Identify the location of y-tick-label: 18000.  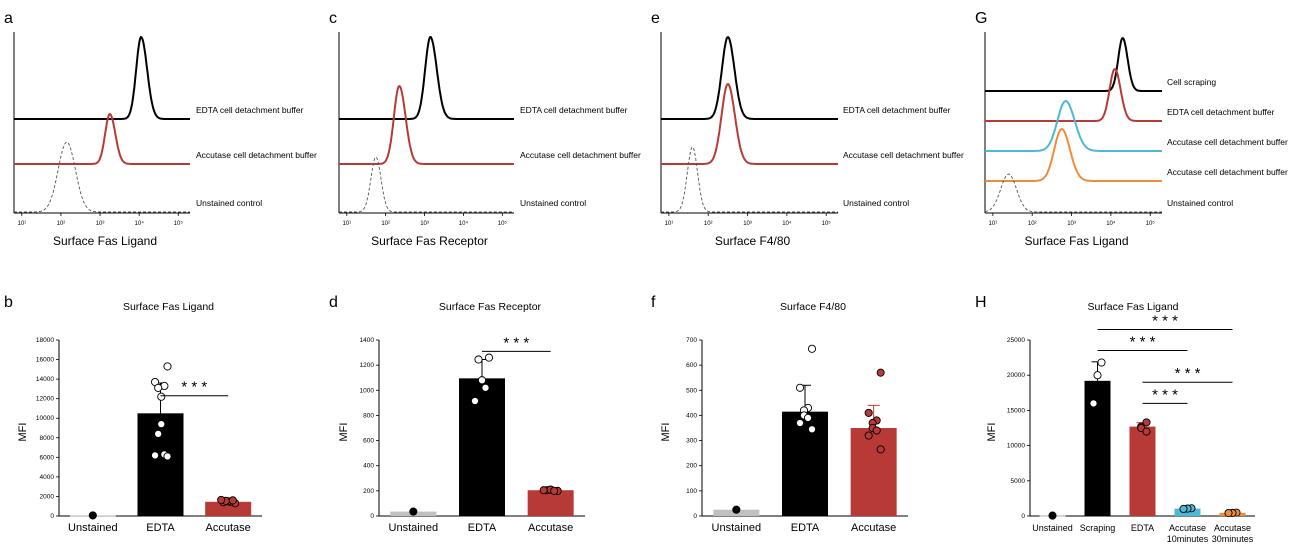
(45, 340).